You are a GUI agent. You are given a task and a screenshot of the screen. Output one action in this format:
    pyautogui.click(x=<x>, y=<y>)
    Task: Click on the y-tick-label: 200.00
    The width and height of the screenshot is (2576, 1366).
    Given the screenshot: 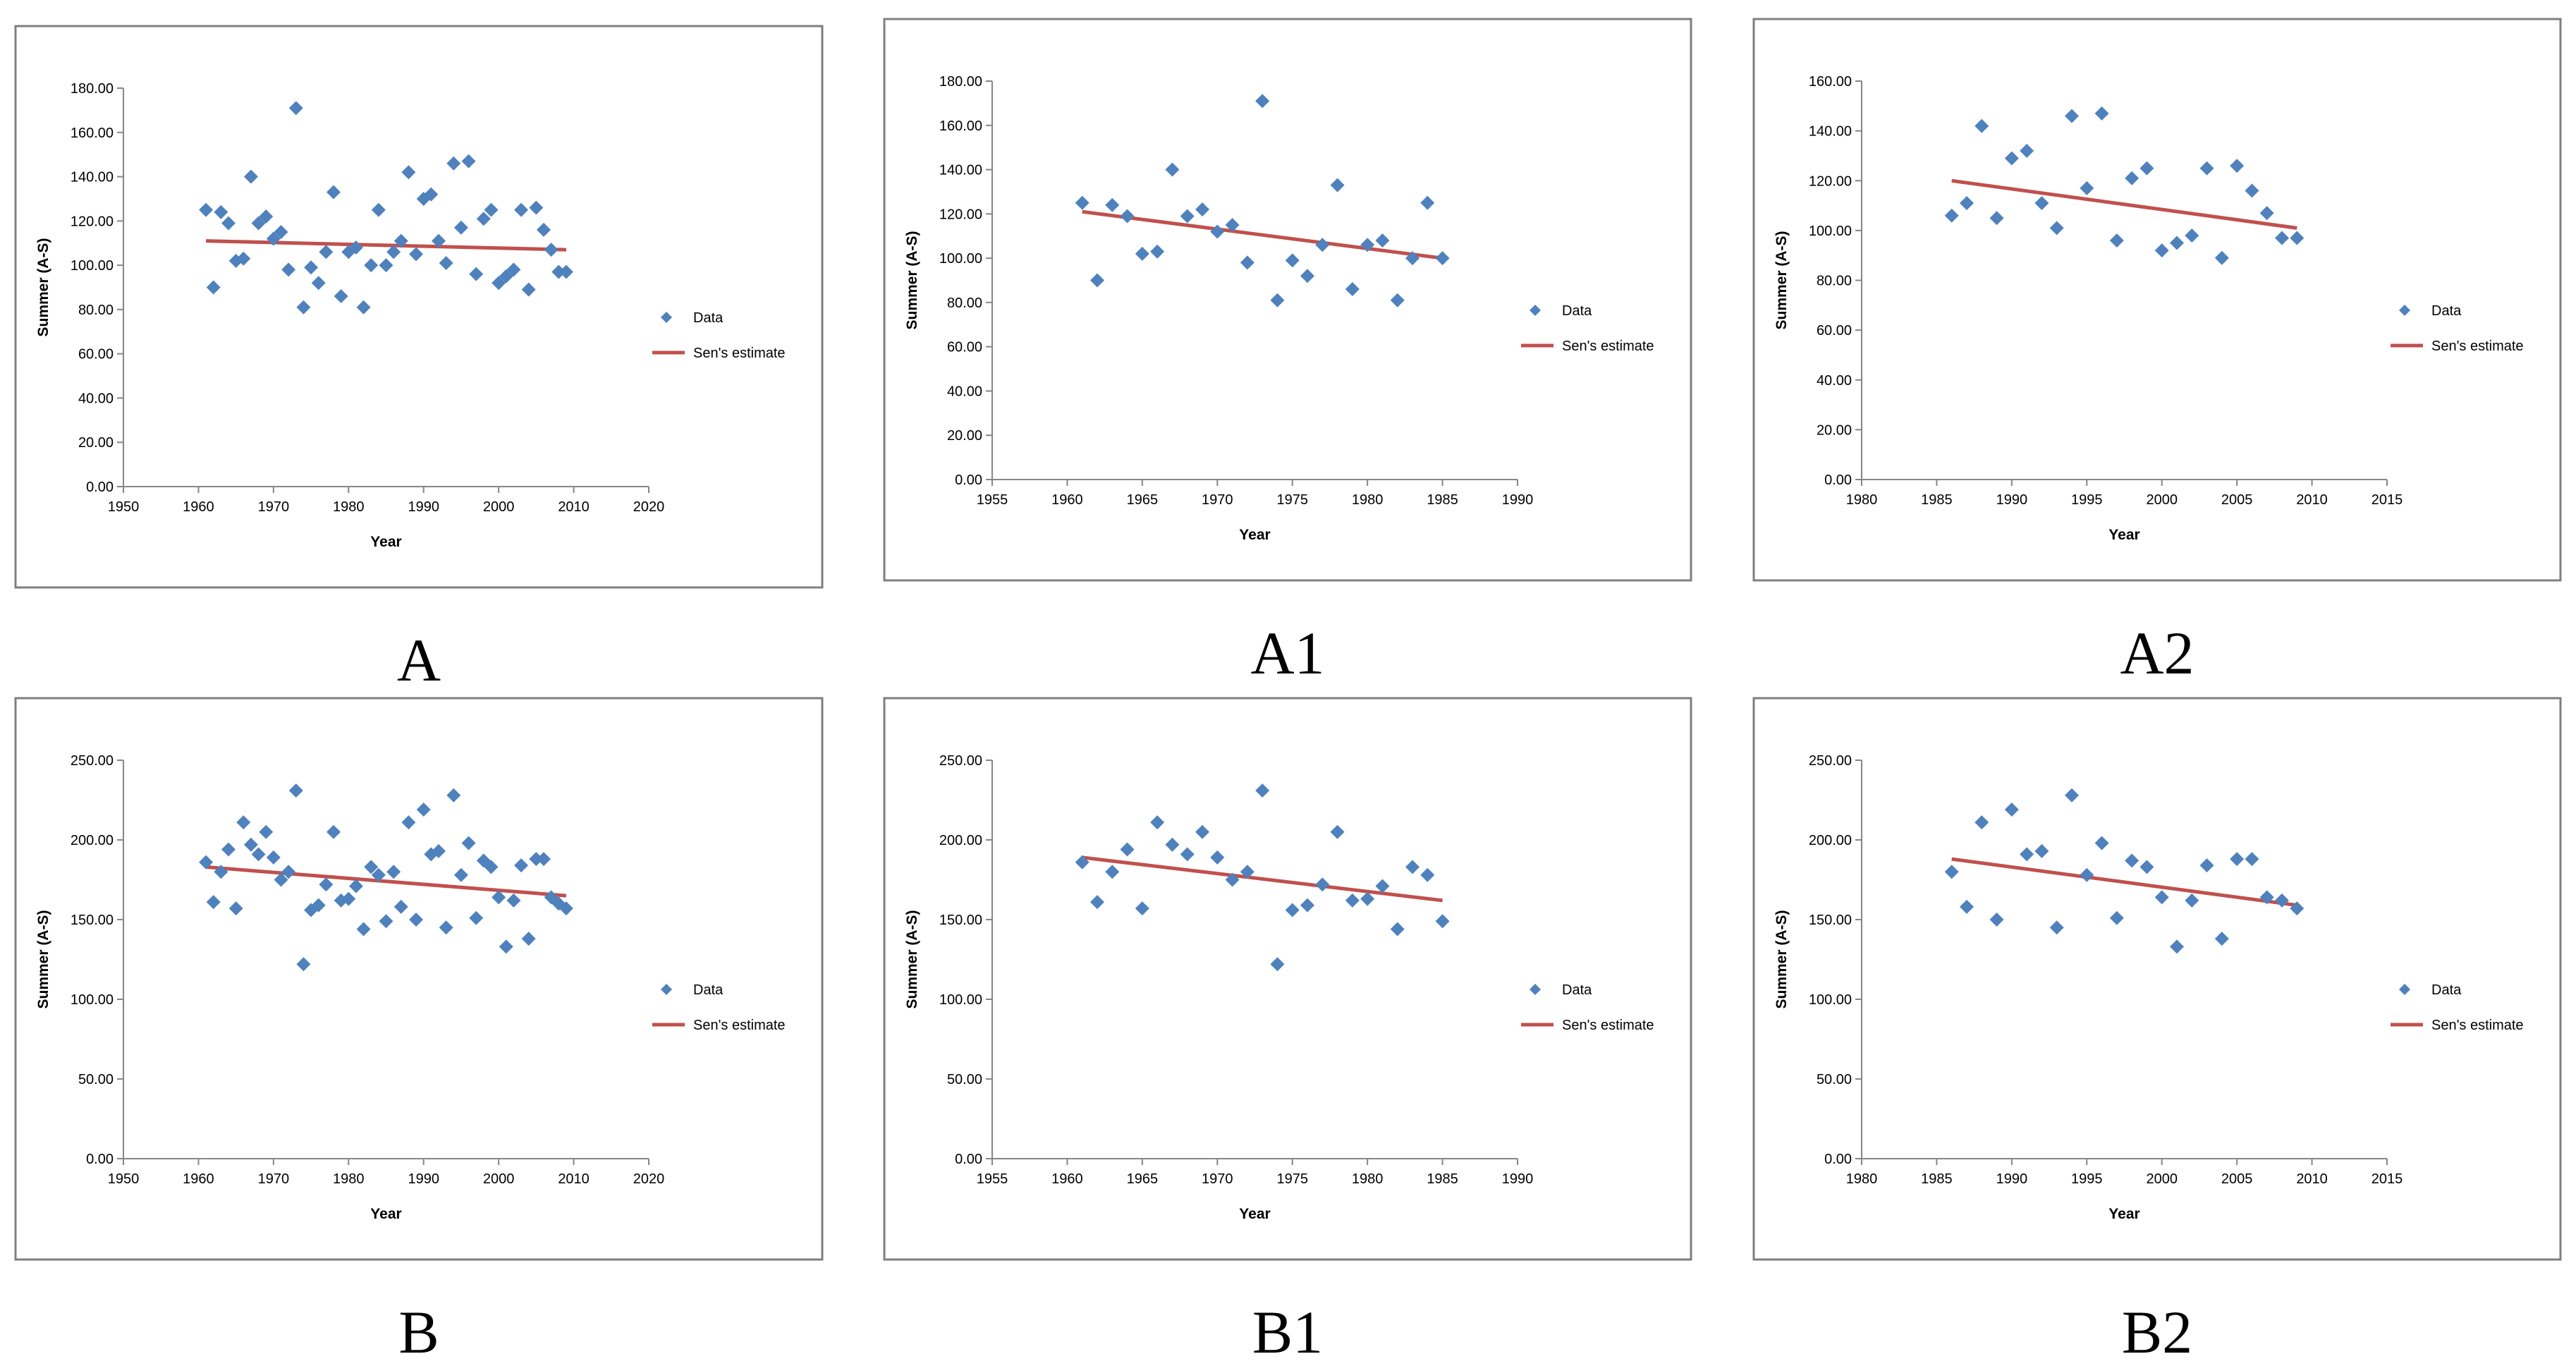 What is the action you would take?
    pyautogui.click(x=961, y=840)
    